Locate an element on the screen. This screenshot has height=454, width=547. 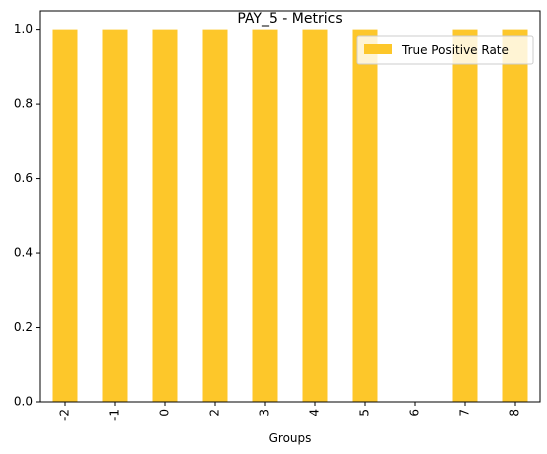
x-tick-label: 8 is located at coordinates (515, 413).